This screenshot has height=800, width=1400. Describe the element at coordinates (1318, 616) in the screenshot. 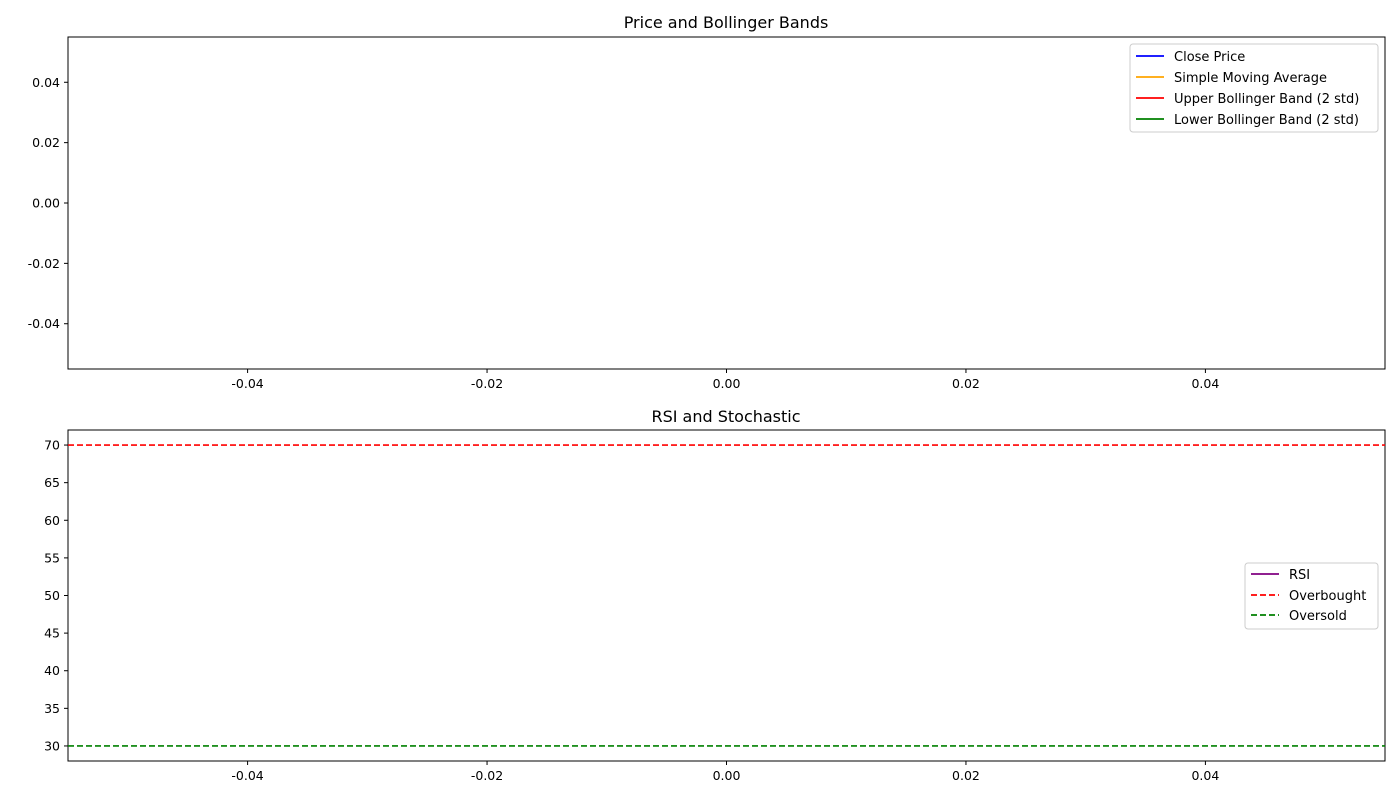

I see `legend-label-oversold: Oversold` at that location.